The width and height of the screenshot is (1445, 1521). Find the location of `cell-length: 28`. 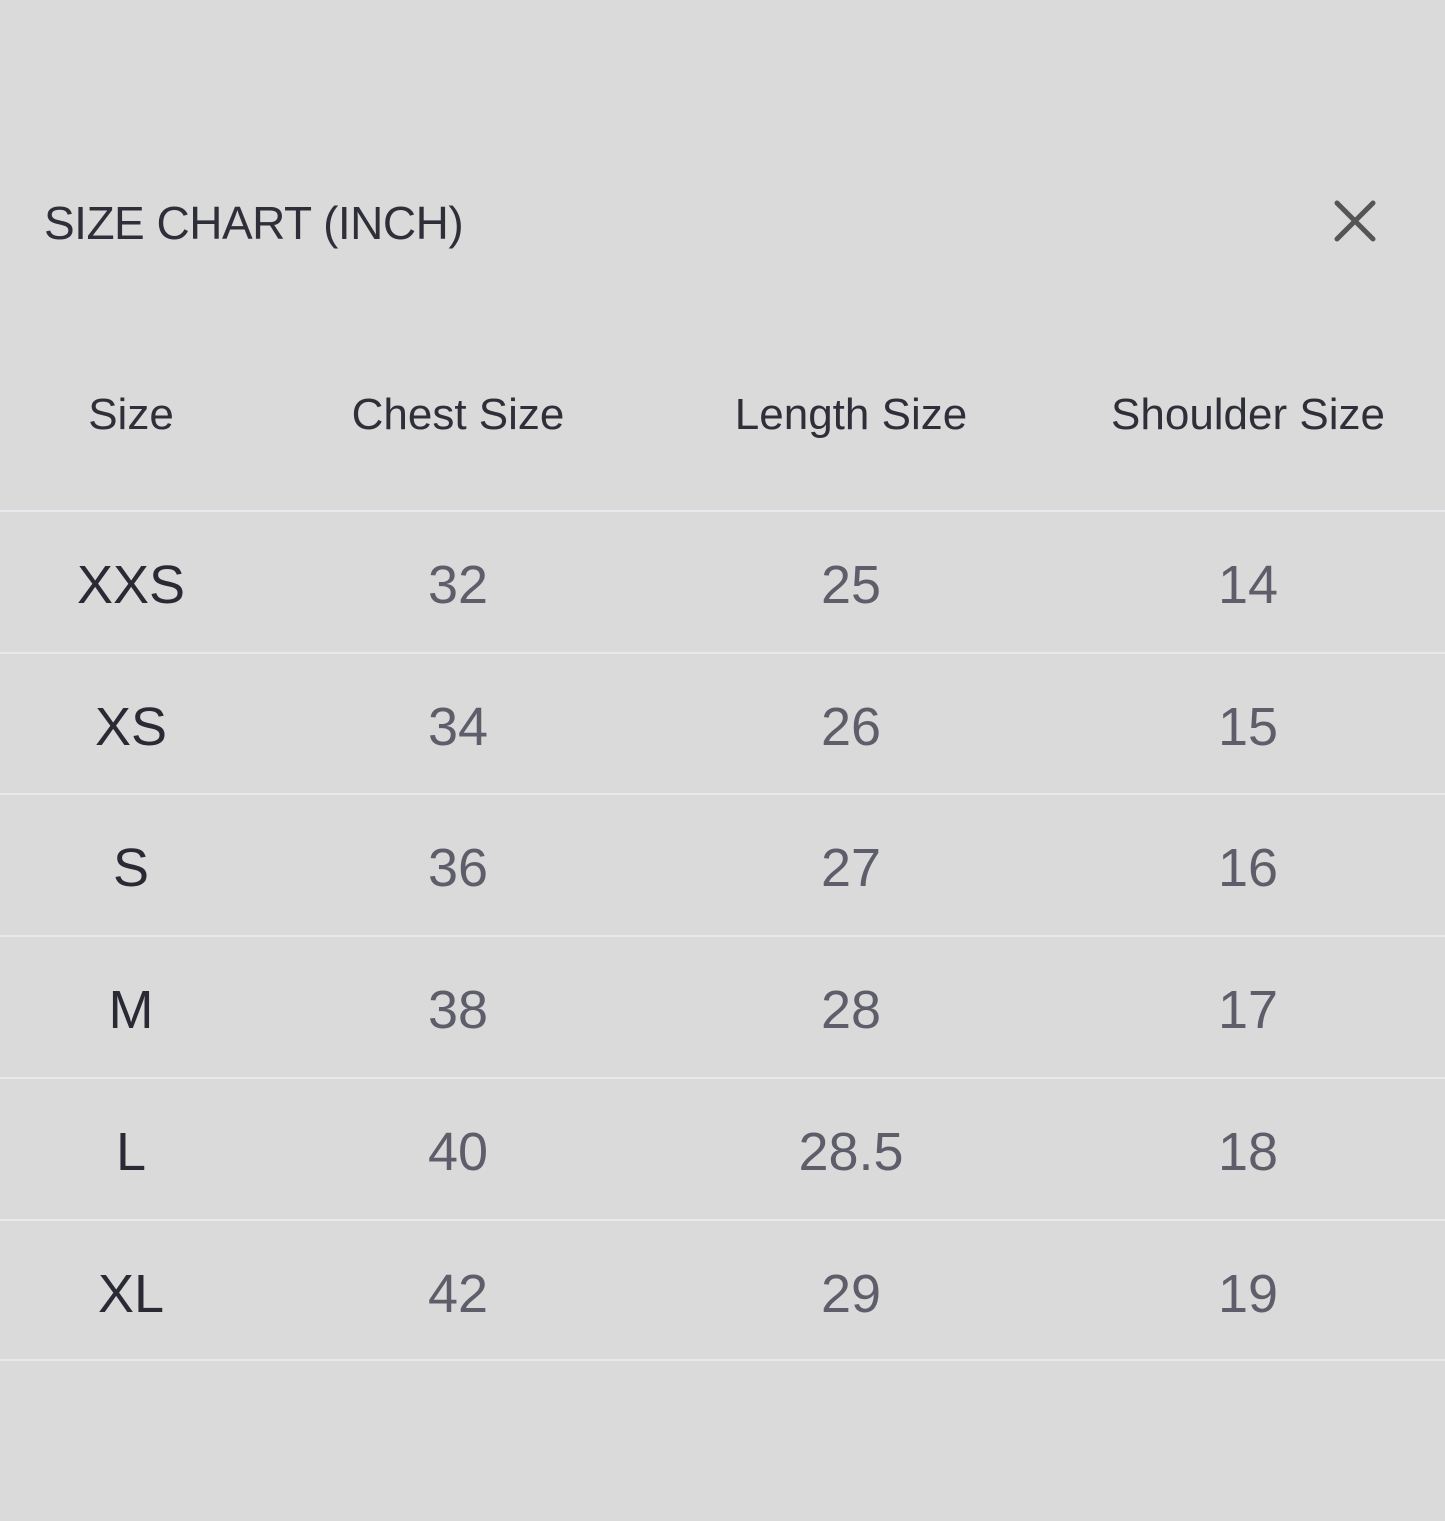

cell-length: 28 is located at coordinates (851, 1010).